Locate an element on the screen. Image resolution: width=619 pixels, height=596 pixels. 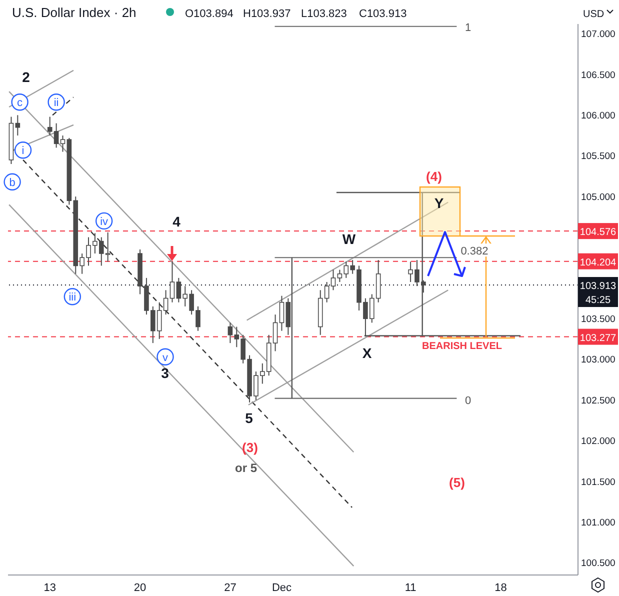
annotation: b is located at coordinates (12, 182).